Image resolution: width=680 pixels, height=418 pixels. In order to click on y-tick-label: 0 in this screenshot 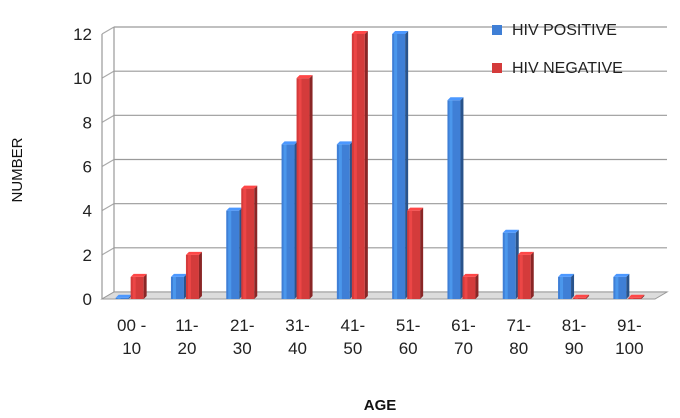, I will do `click(87, 299)`.